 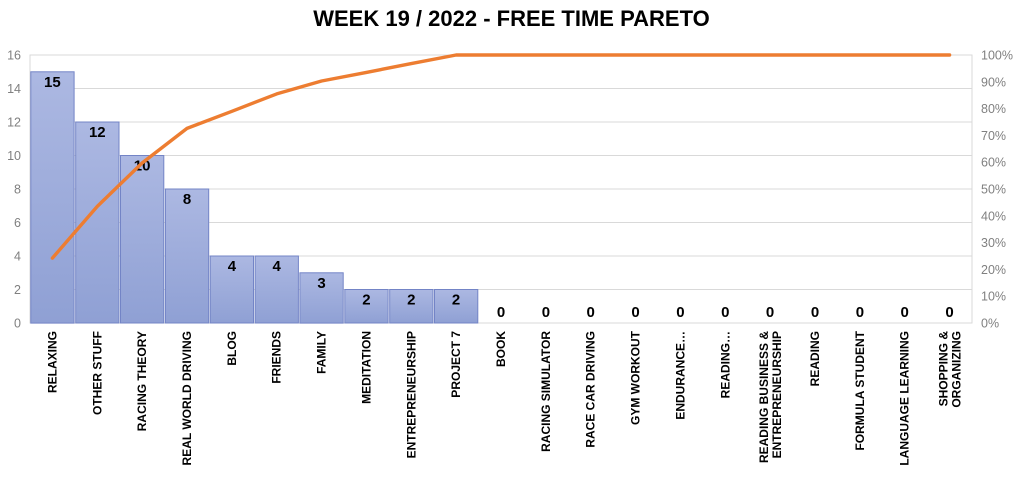 What do you see at coordinates (231, 289) in the screenshot?
I see `bar-blog` at bounding box center [231, 289].